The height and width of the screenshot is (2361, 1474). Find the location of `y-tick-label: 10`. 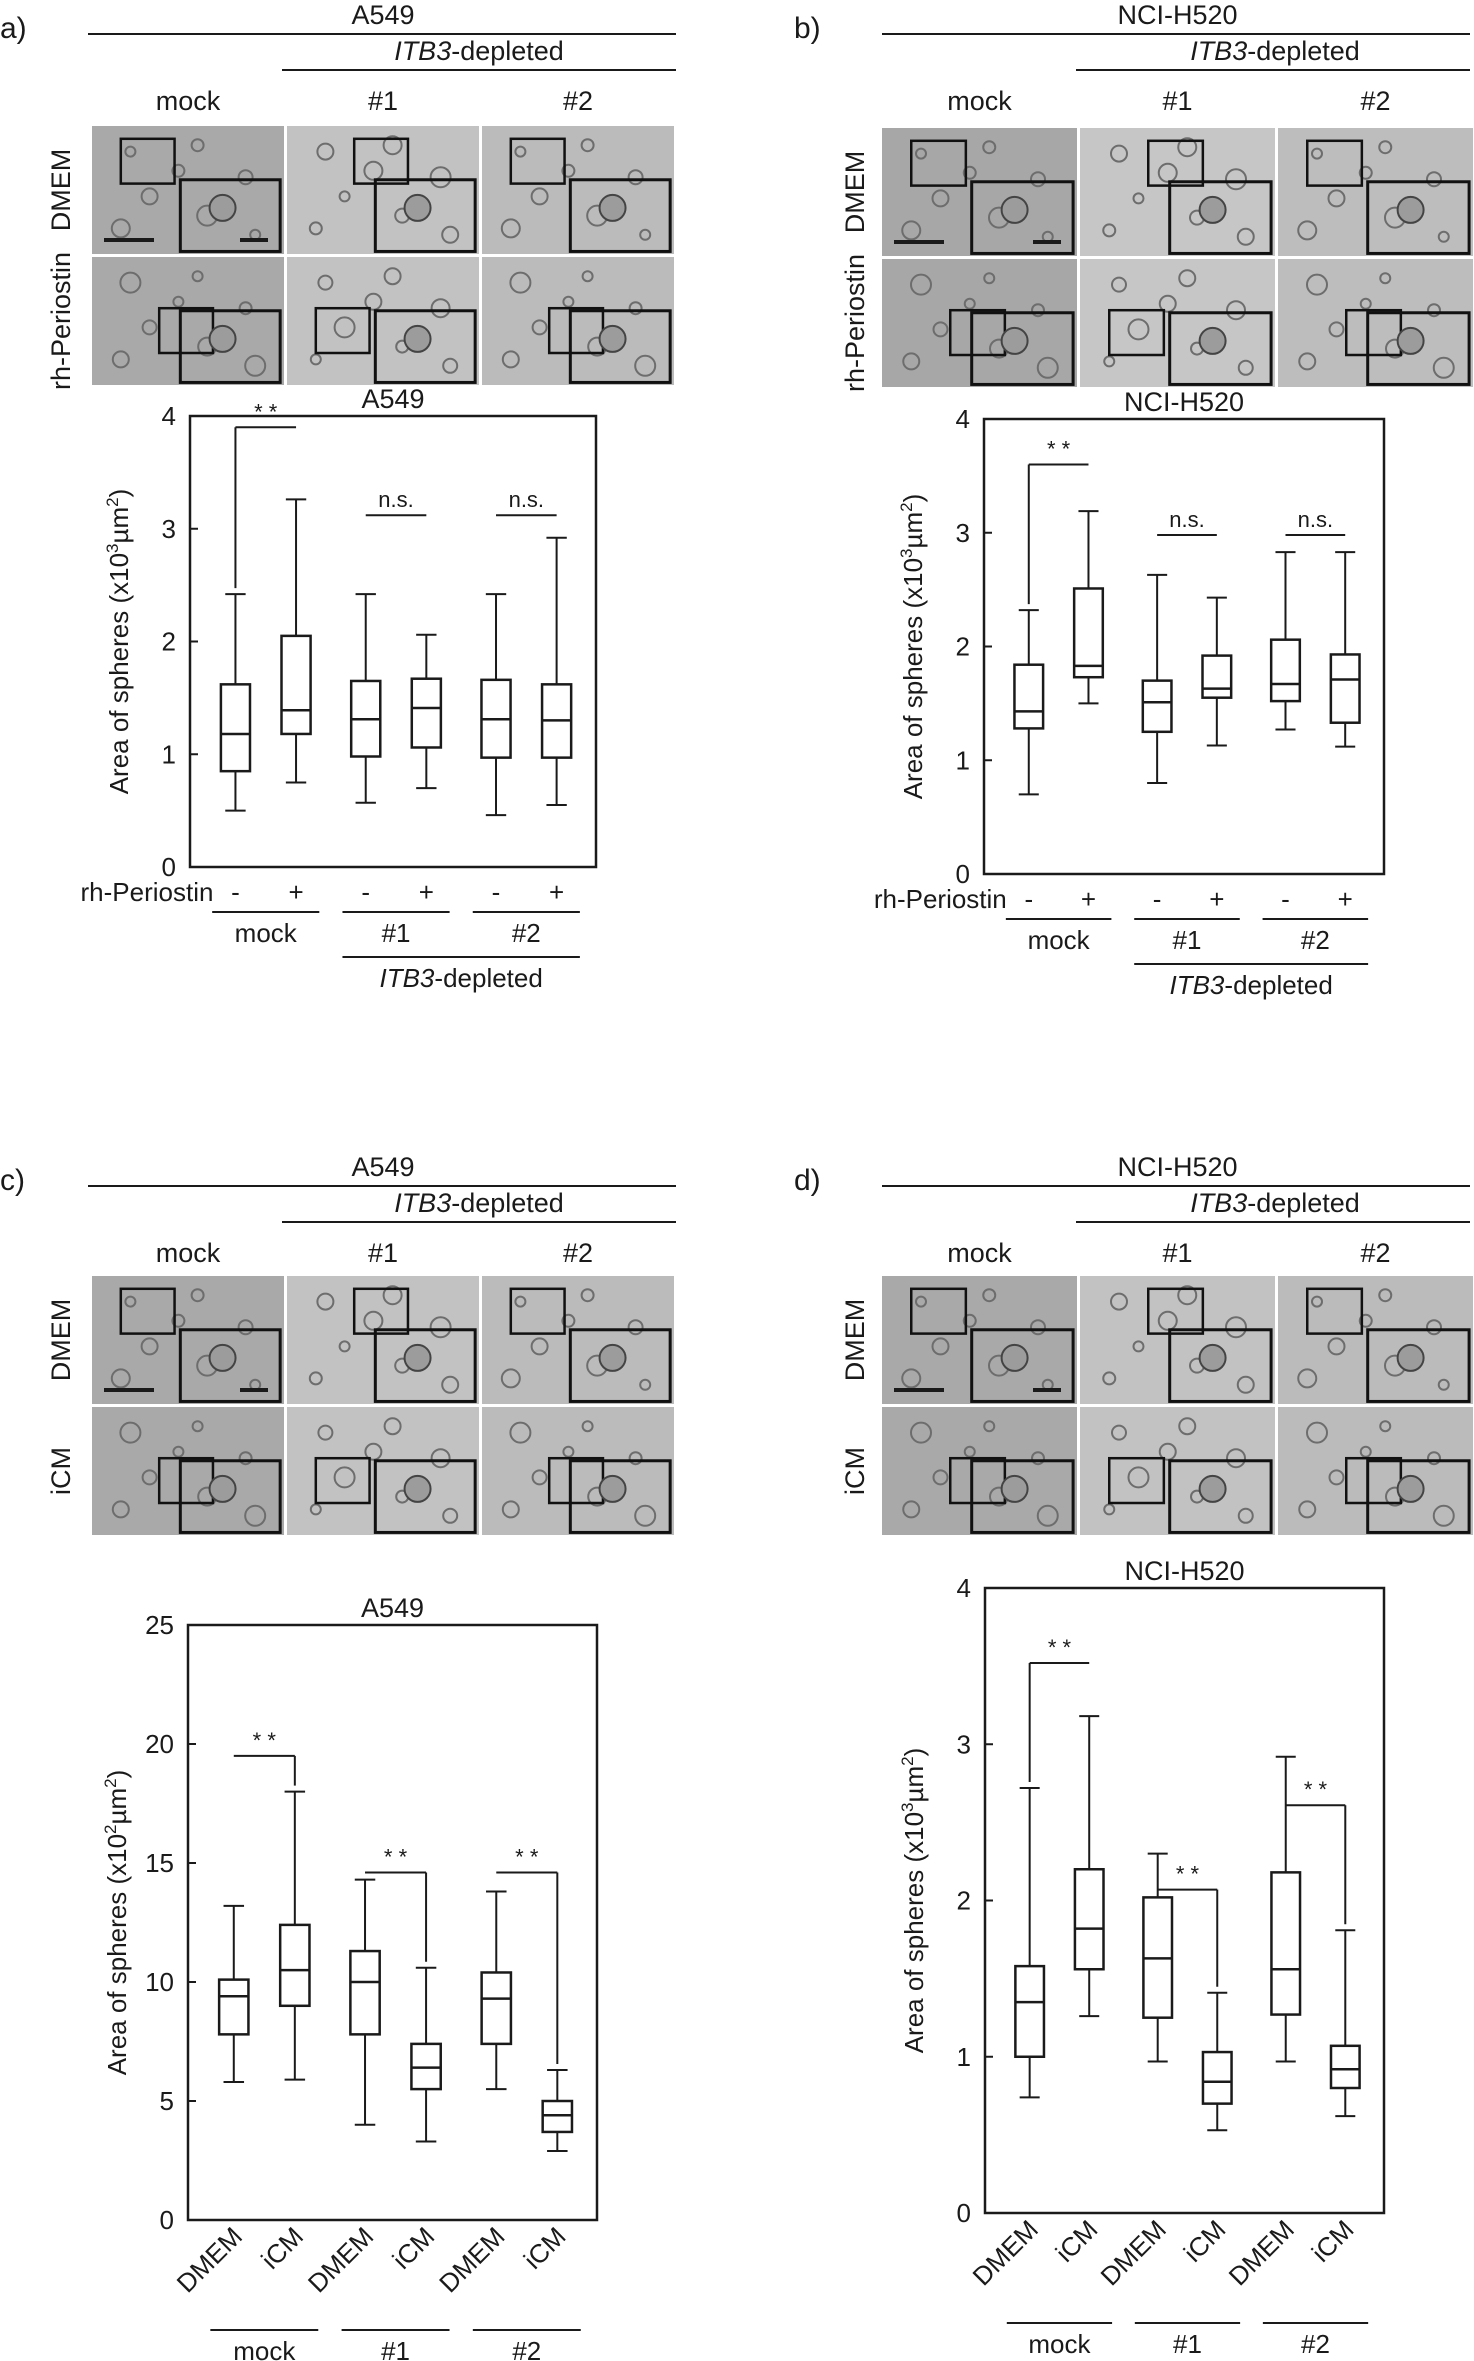

y-tick-label: 10 is located at coordinates (159, 1982).